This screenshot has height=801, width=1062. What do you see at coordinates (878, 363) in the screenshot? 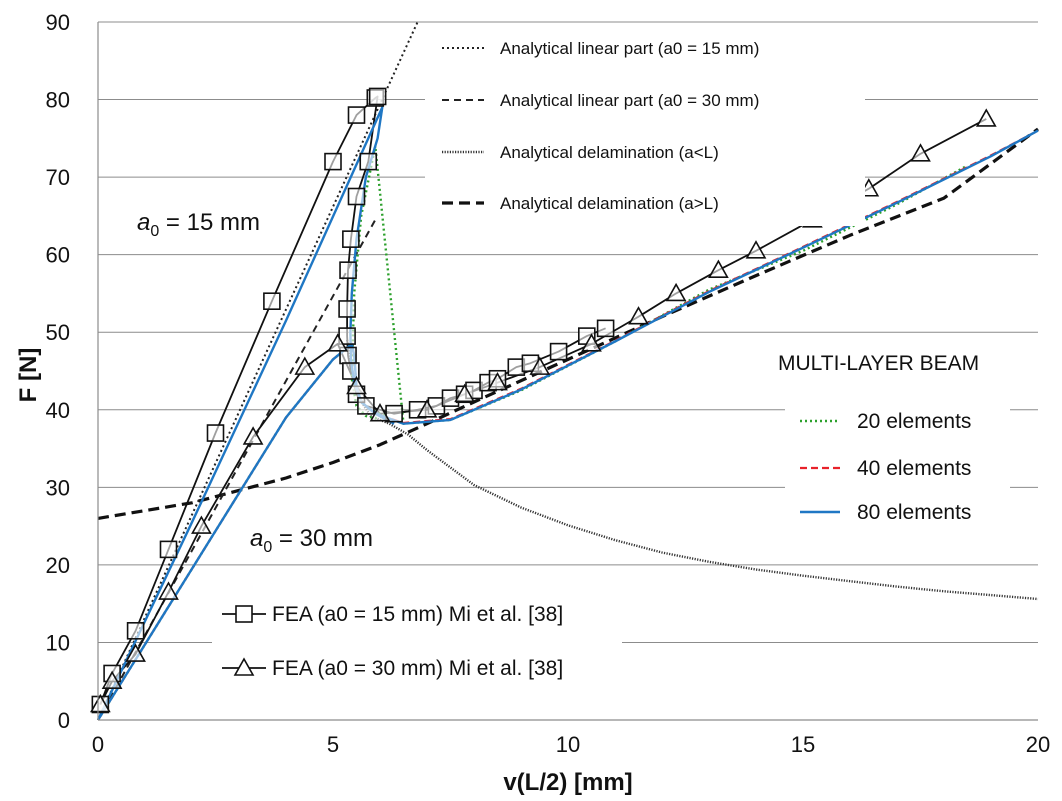
I see `multi-layer-beam-label: MULTI-LAYER BEAM` at bounding box center [878, 363].